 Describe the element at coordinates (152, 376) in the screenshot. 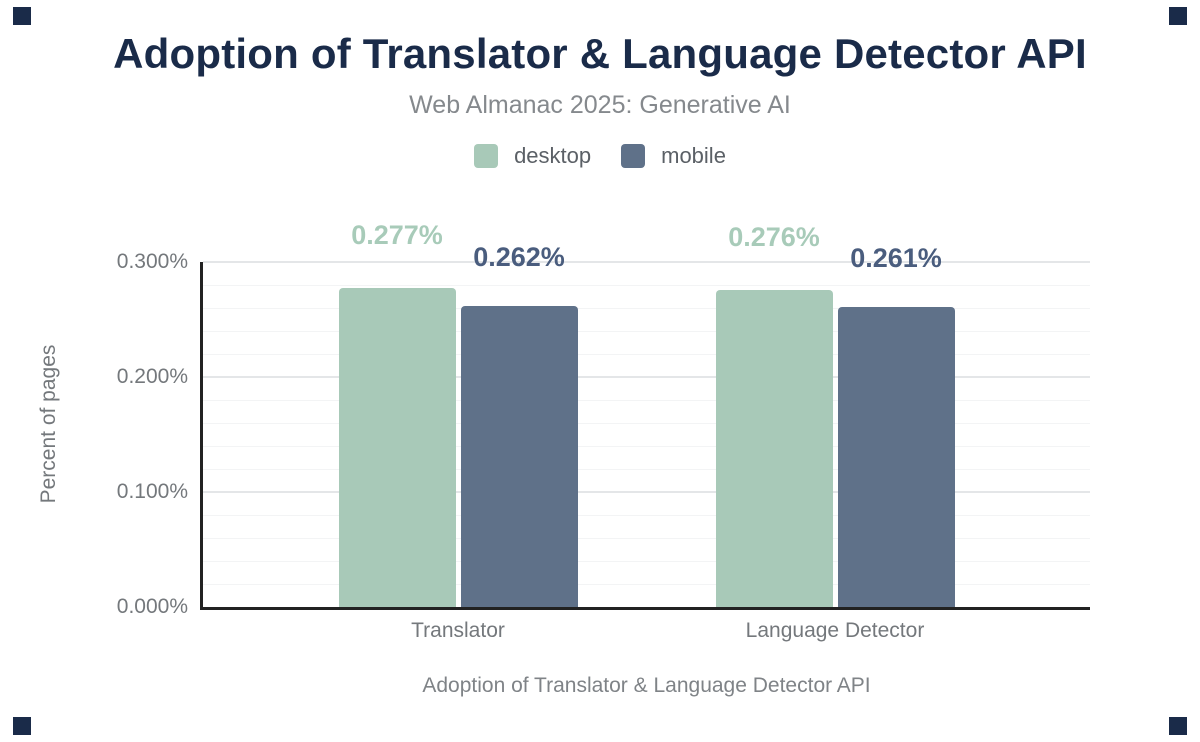

I see `y-tick-0.200%: 0.200%` at that location.